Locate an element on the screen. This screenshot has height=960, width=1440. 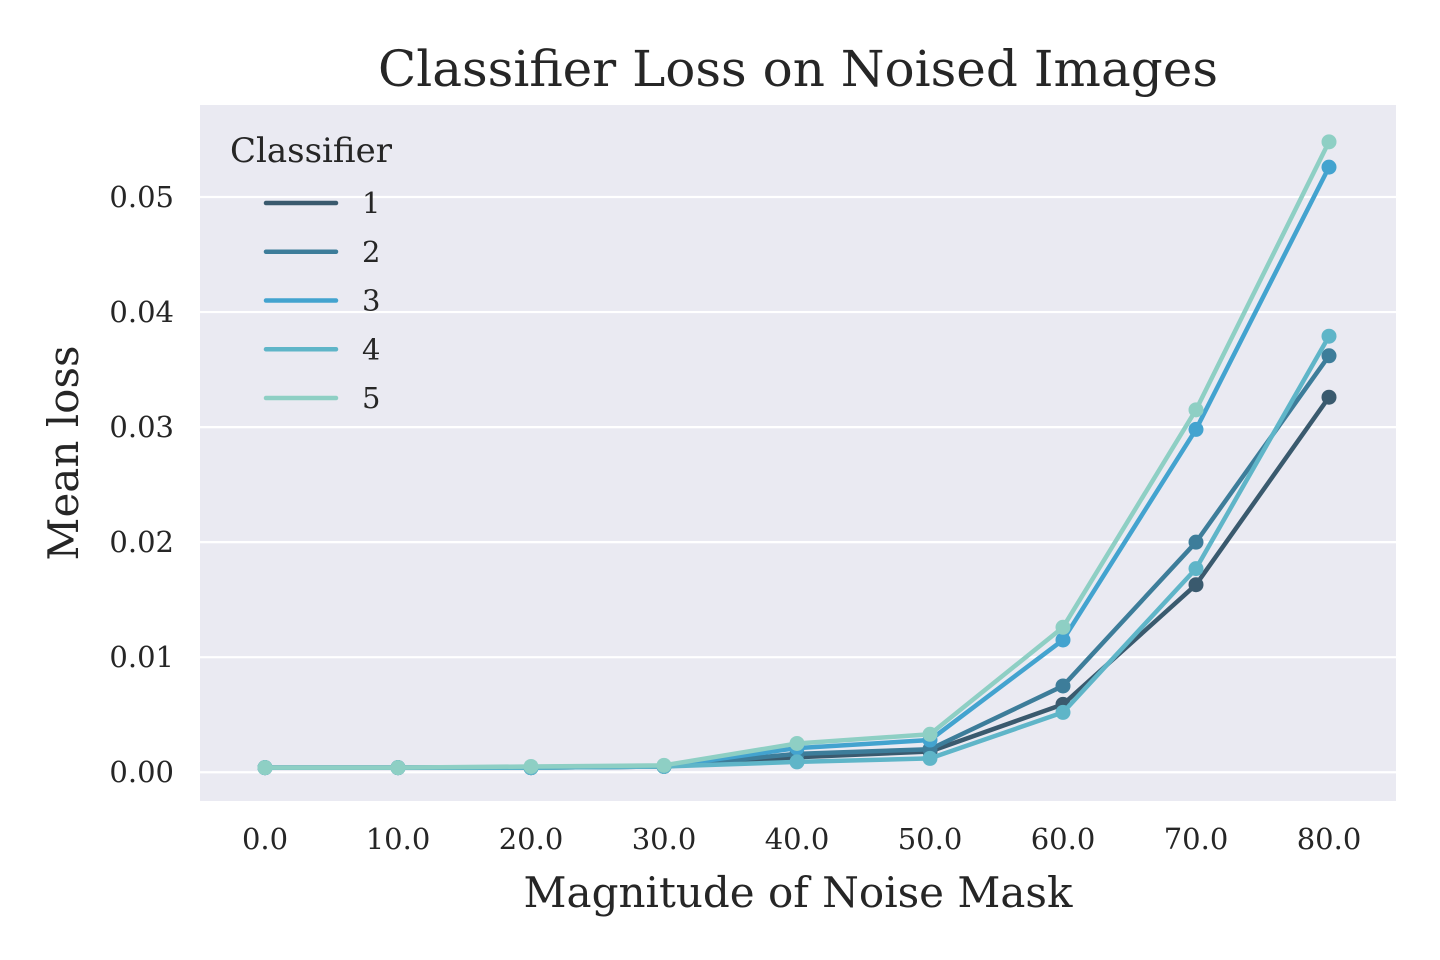
x-tick-label: 40.0 is located at coordinates (797, 839).